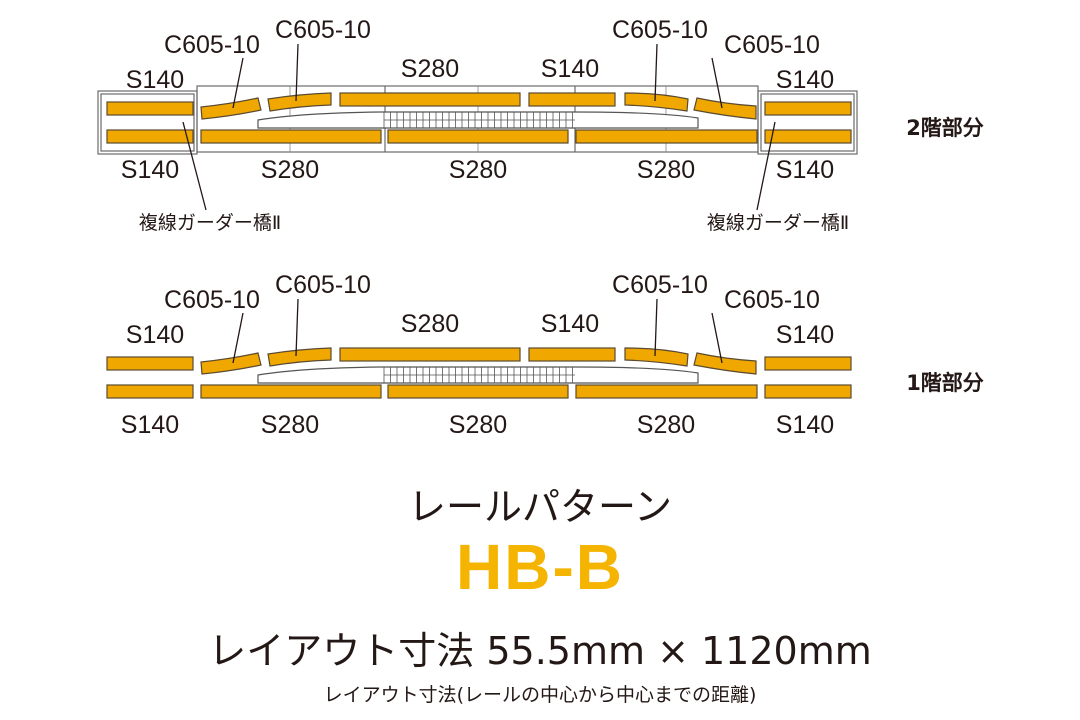  Describe the element at coordinates (540, 651) in the screenshot. I see `layout-dimensions: レイアウト寸法 55.5mm × 1120mm` at that location.